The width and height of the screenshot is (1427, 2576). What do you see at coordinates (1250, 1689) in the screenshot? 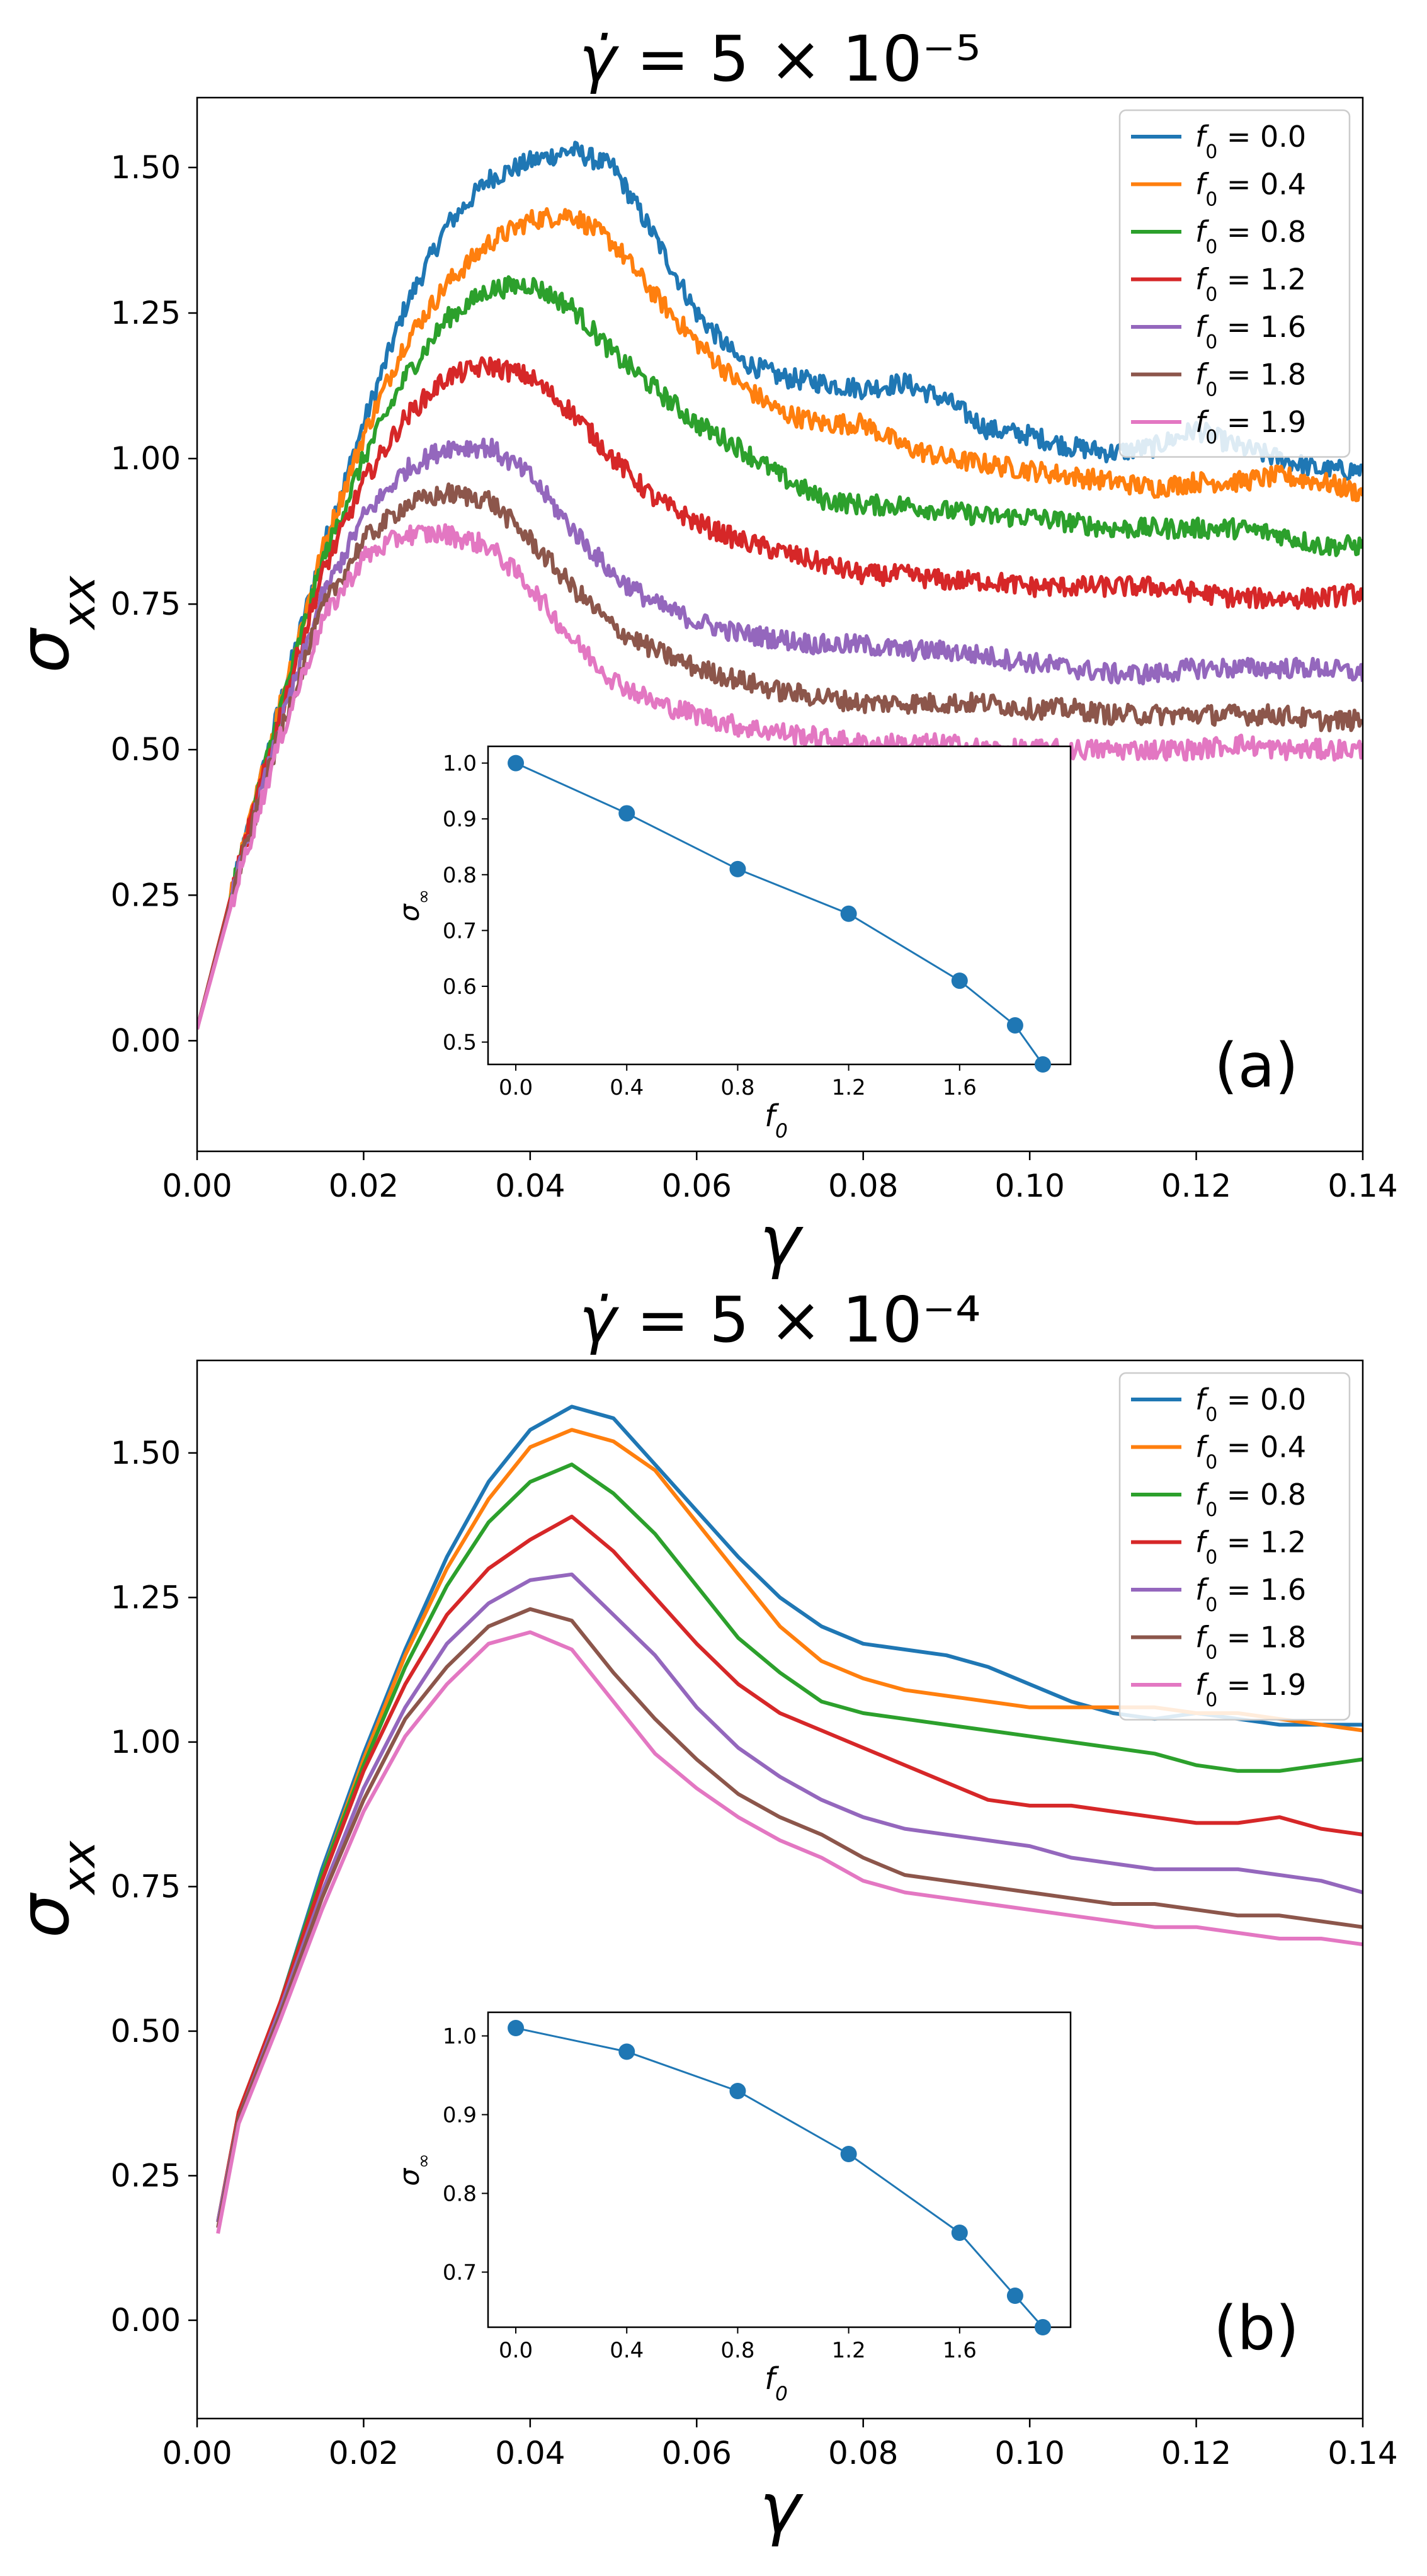
I see `legend-entry: f0 = 1.9` at bounding box center [1250, 1689].